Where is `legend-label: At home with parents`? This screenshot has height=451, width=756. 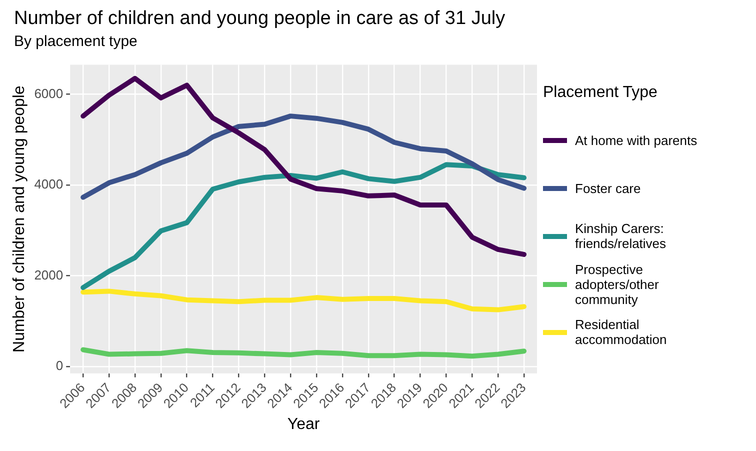
legend-label: At home with parents is located at coordinates (636, 140).